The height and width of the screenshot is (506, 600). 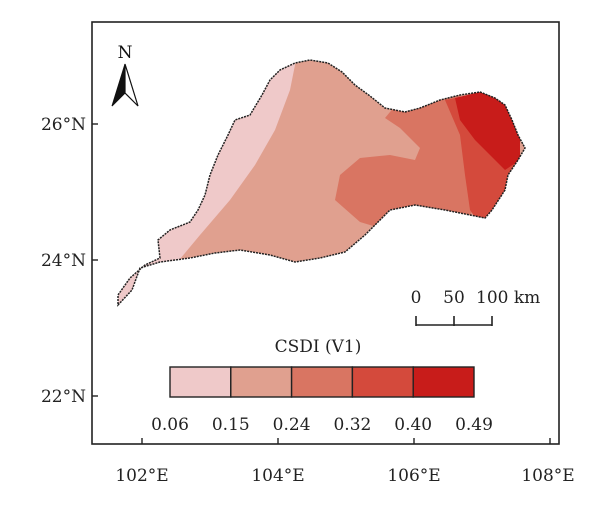 I want to click on lon-label-102: 102°E, so click(x=141, y=476).